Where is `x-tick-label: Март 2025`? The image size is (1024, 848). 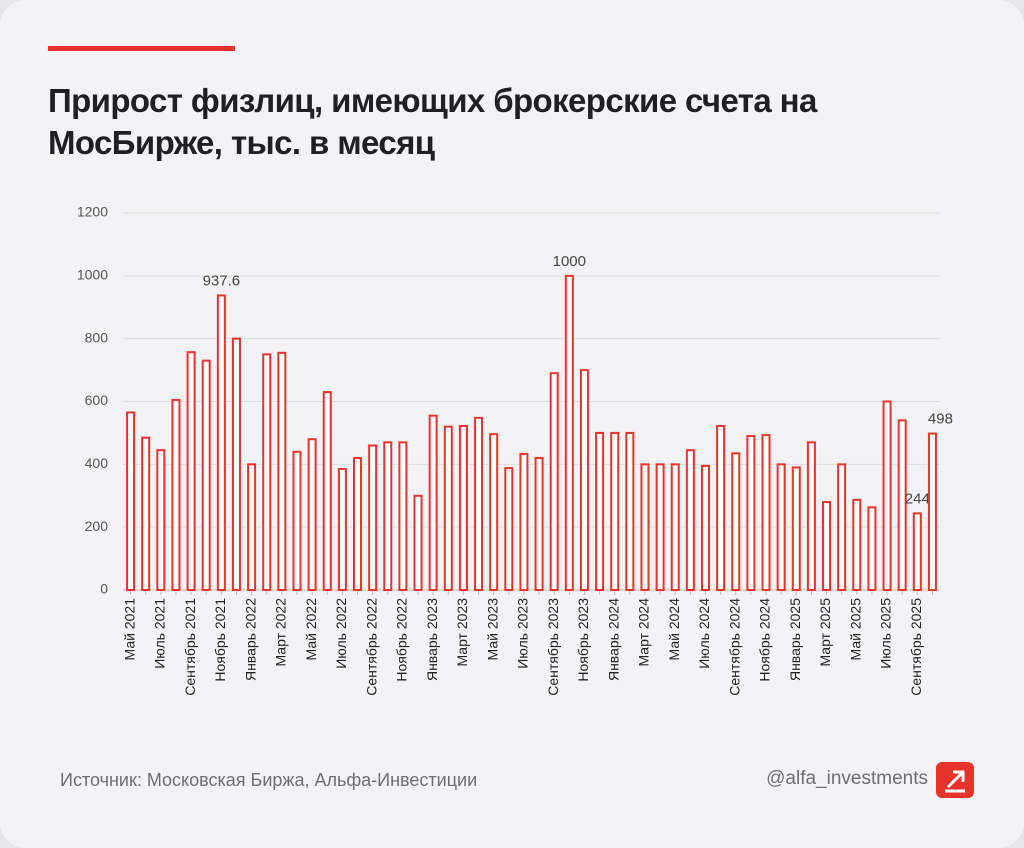
x-tick-label: Март 2025 is located at coordinates (825, 632).